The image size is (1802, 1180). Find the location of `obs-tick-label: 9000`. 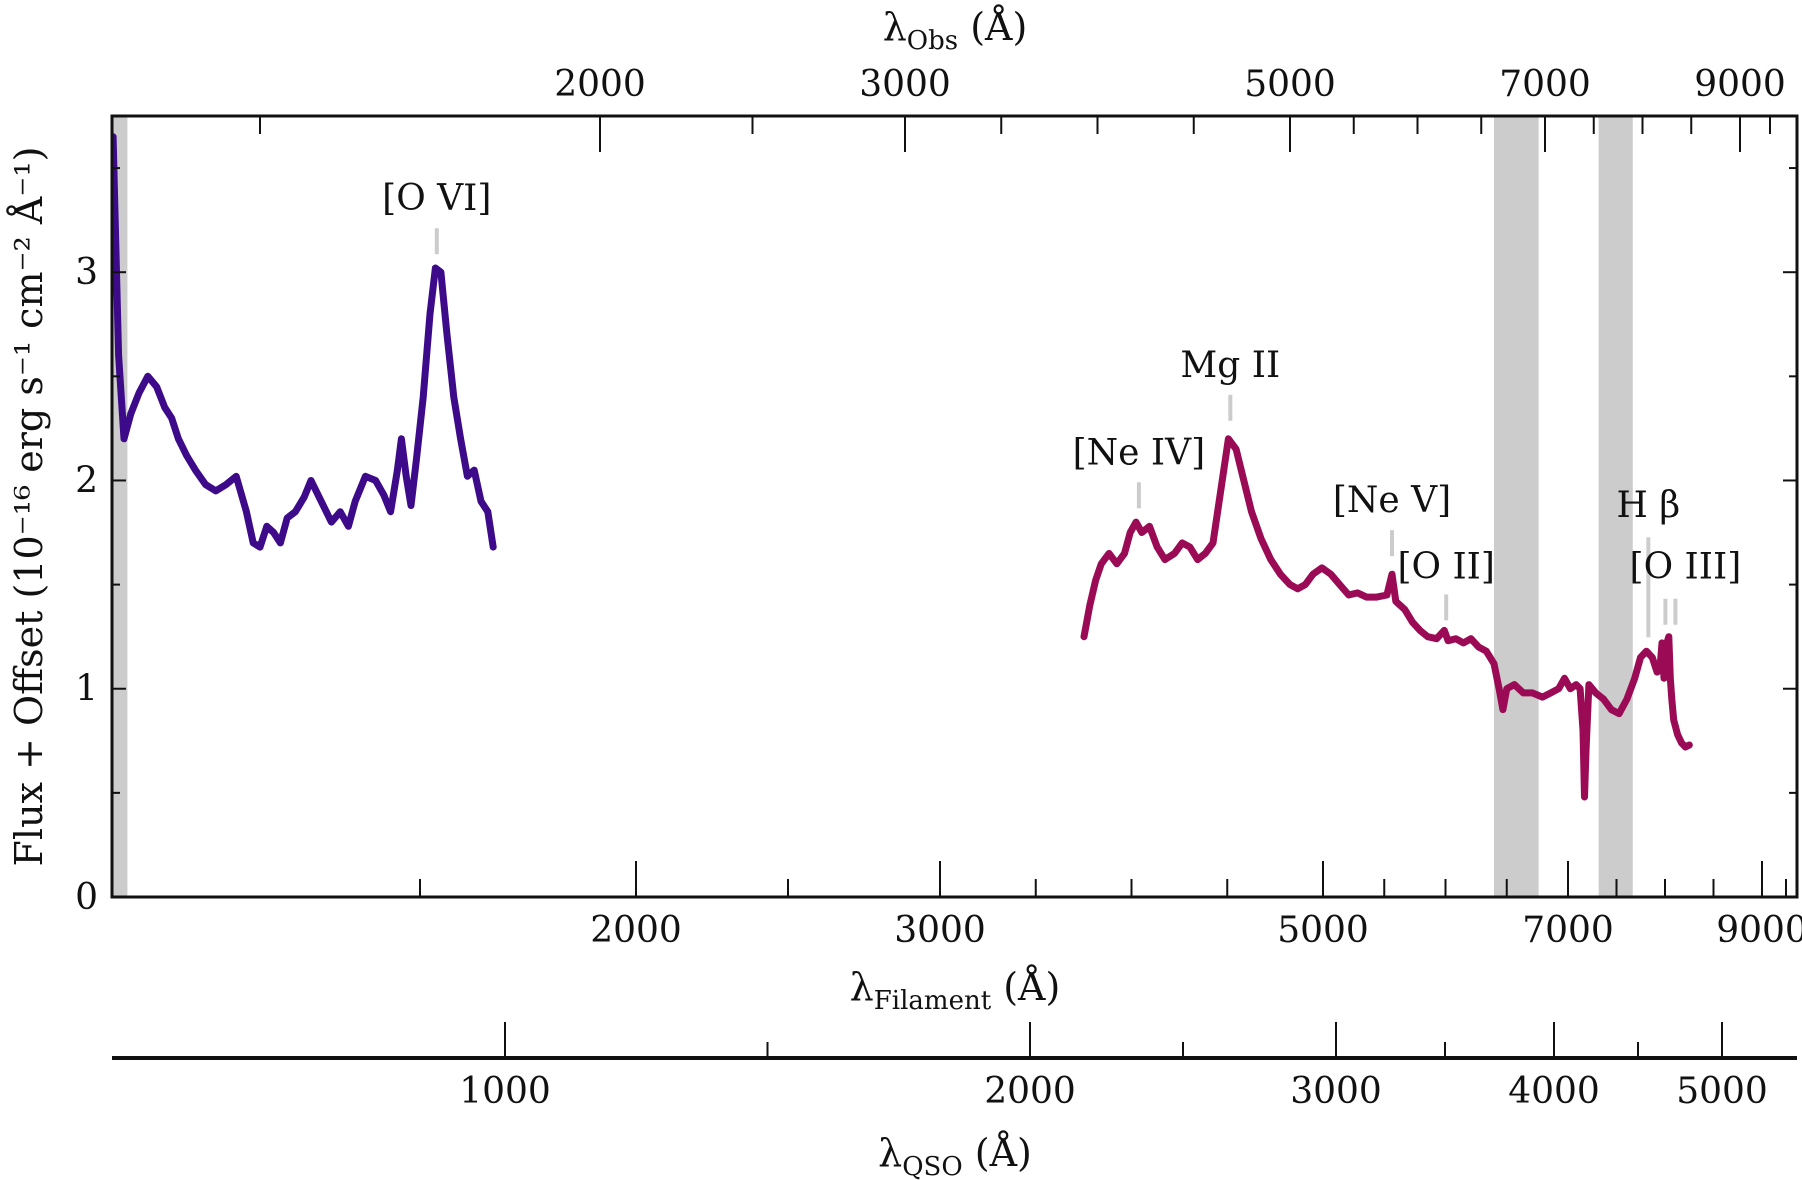

obs-tick-label: 9000 is located at coordinates (1740, 84).